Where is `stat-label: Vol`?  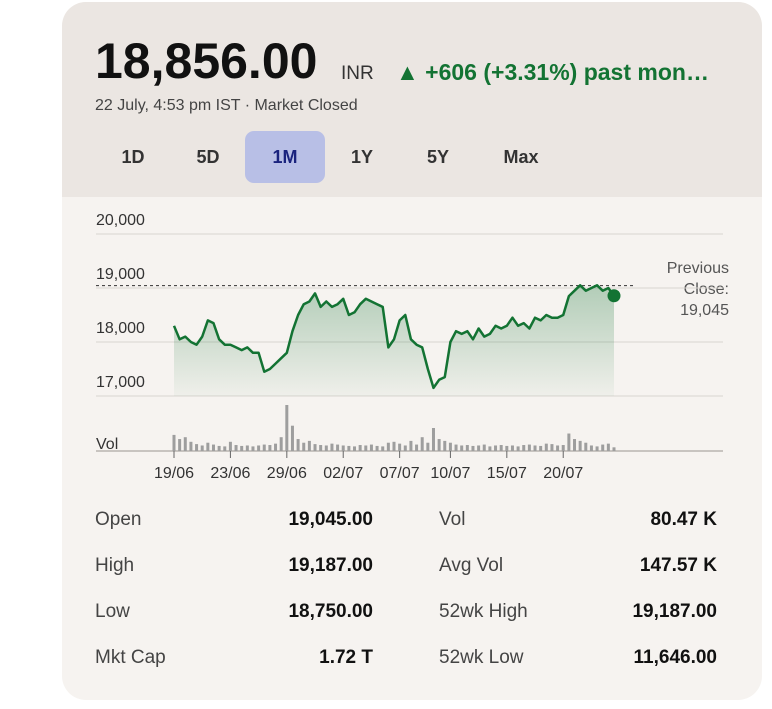
stat-label: Vol is located at coordinates (452, 519).